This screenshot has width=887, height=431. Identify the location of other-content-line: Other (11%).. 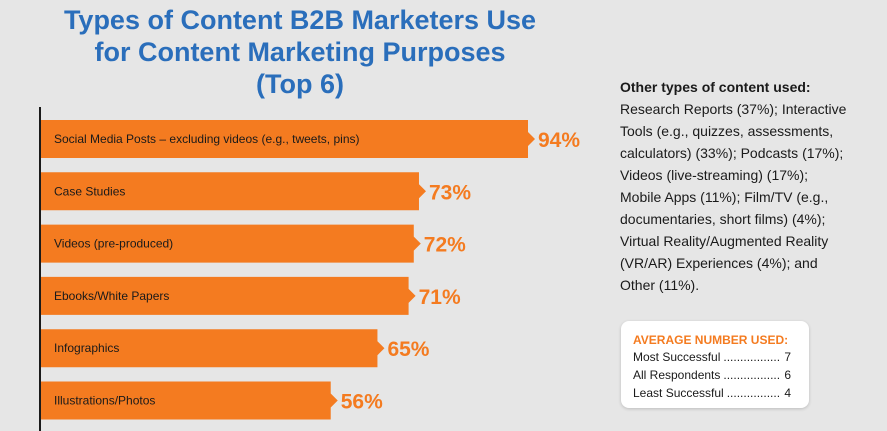
(660, 285).